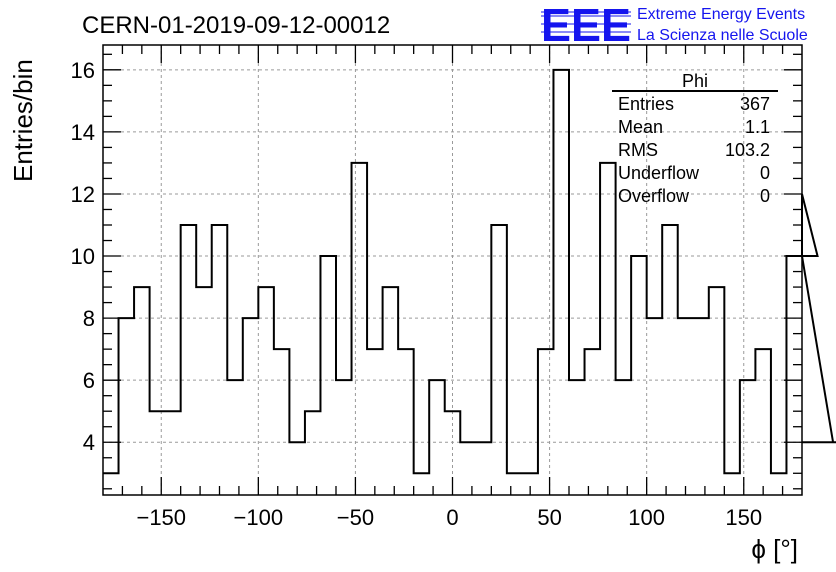 The height and width of the screenshot is (572, 836). I want to click on x-tick-label: −100, so click(259, 517).